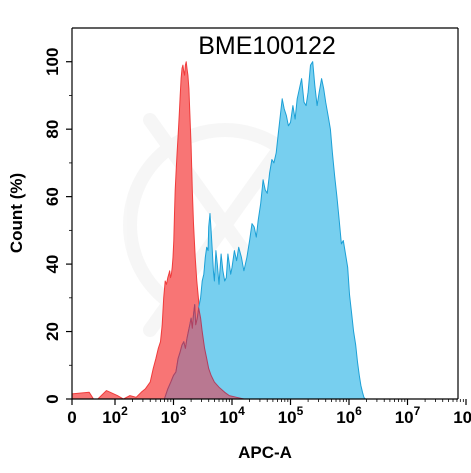  What do you see at coordinates (204, 352) in the screenshot?
I see `histogram-overlap-area` at bounding box center [204, 352].